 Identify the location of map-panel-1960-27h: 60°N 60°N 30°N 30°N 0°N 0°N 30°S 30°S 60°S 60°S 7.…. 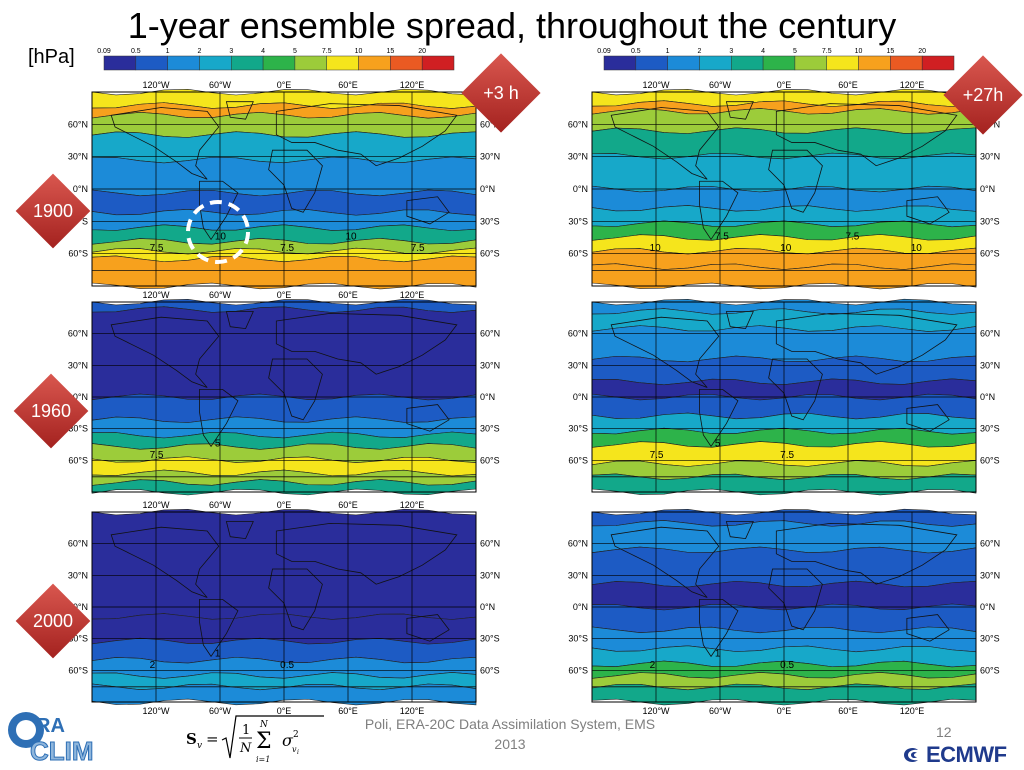
(784, 397).